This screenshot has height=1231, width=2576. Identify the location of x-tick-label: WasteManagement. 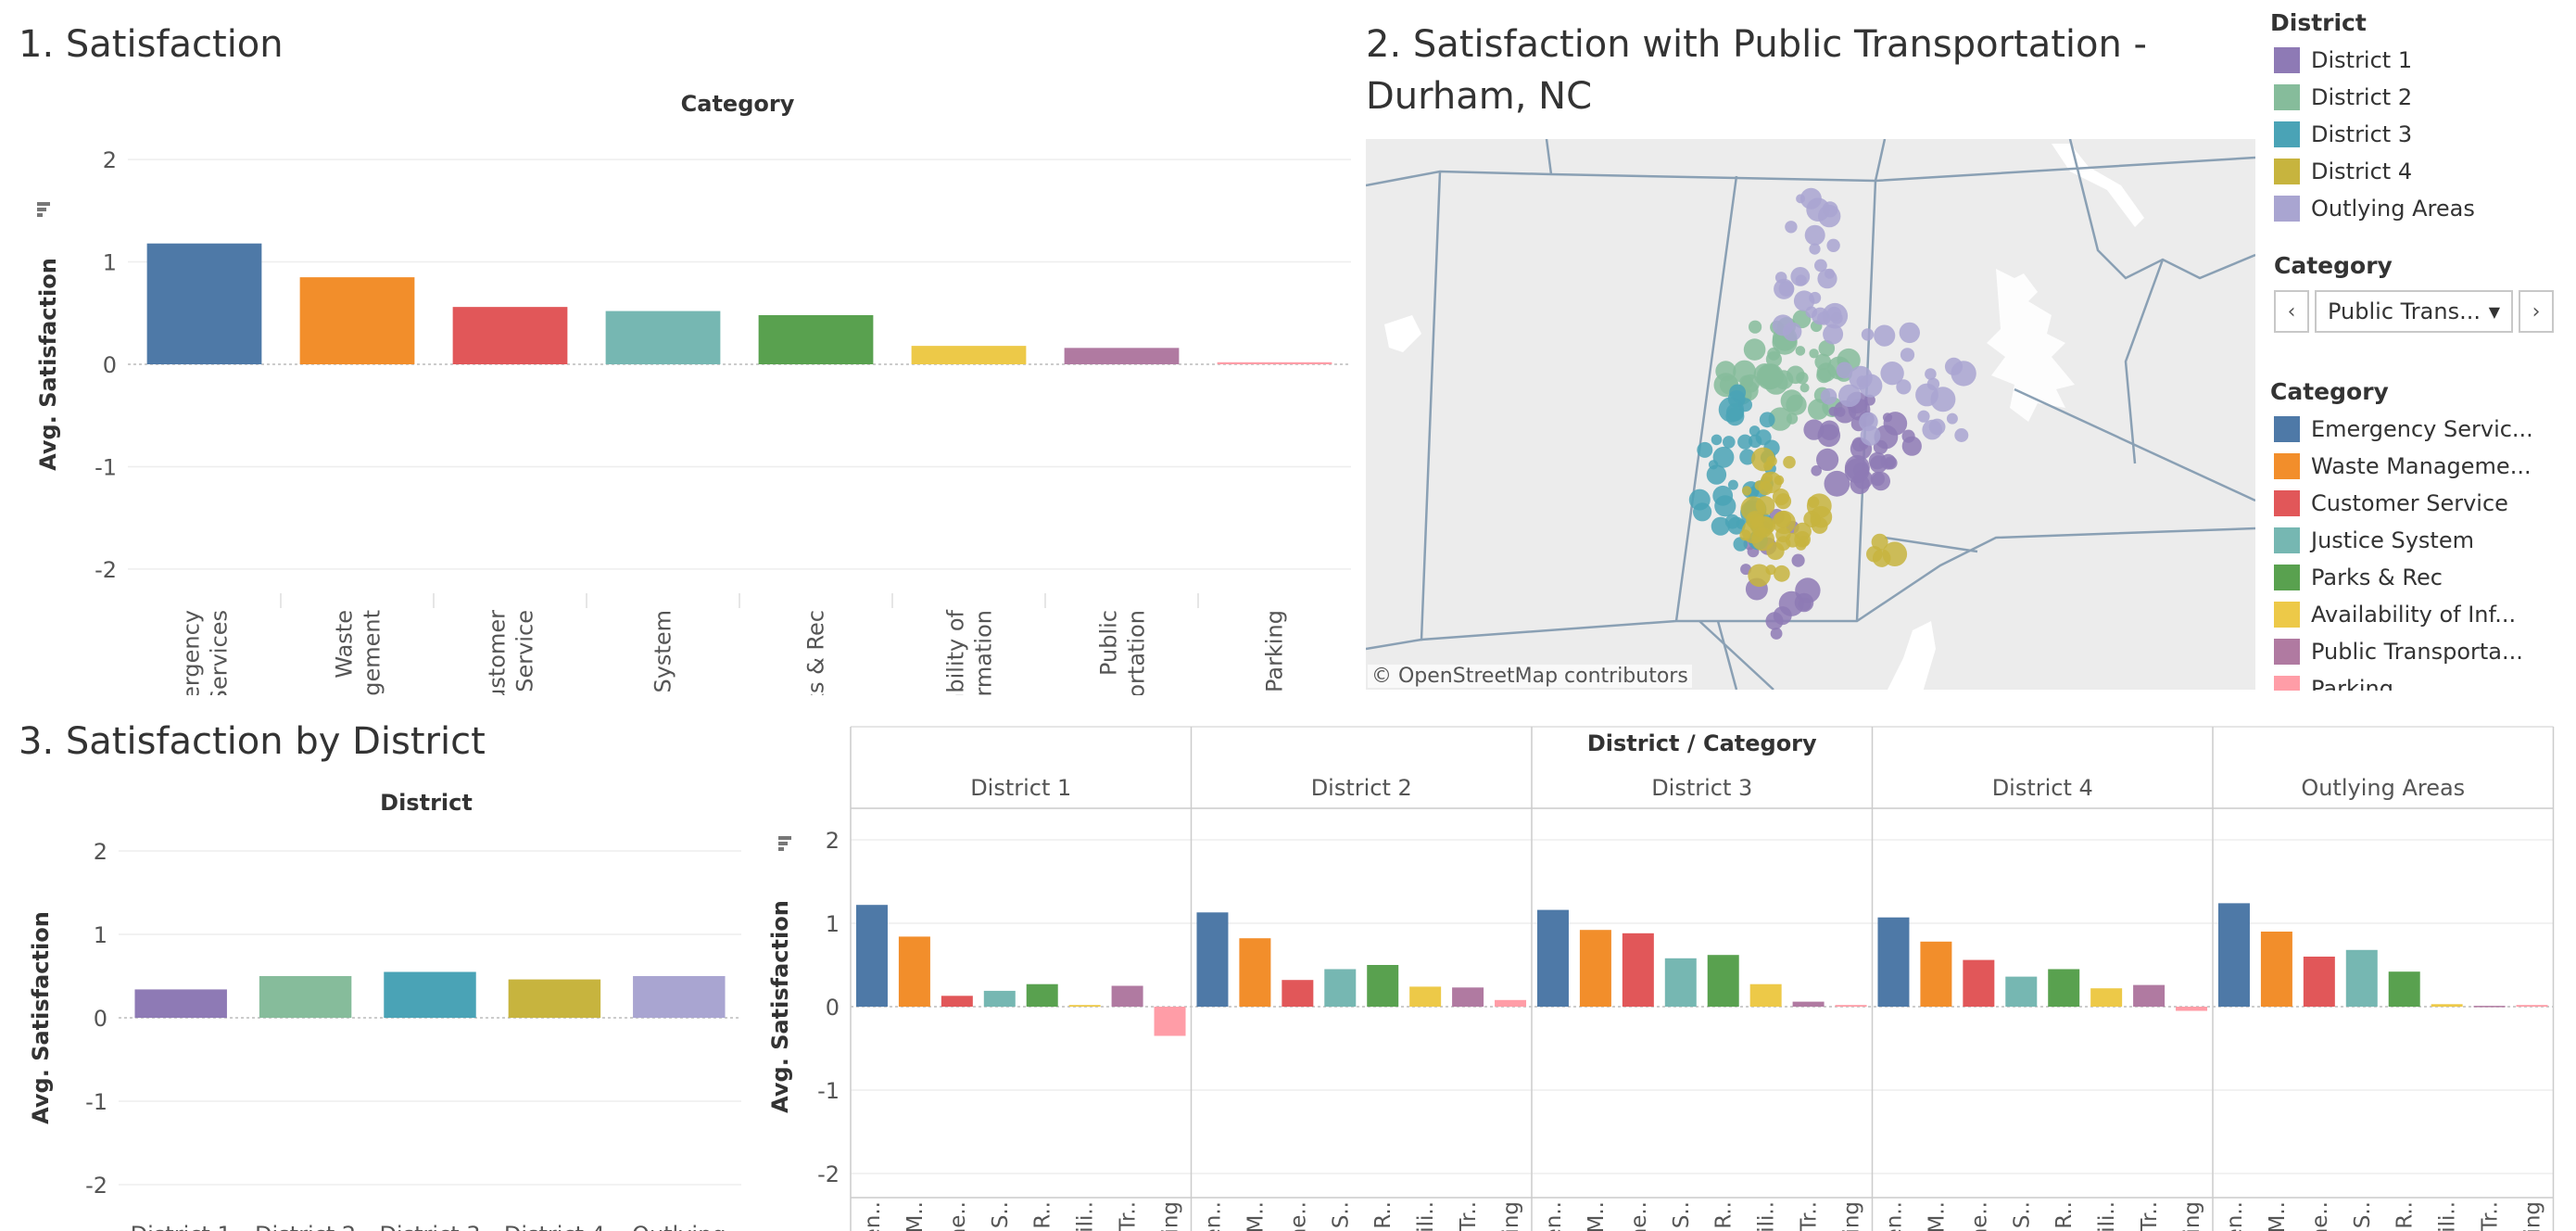
(358, 652).